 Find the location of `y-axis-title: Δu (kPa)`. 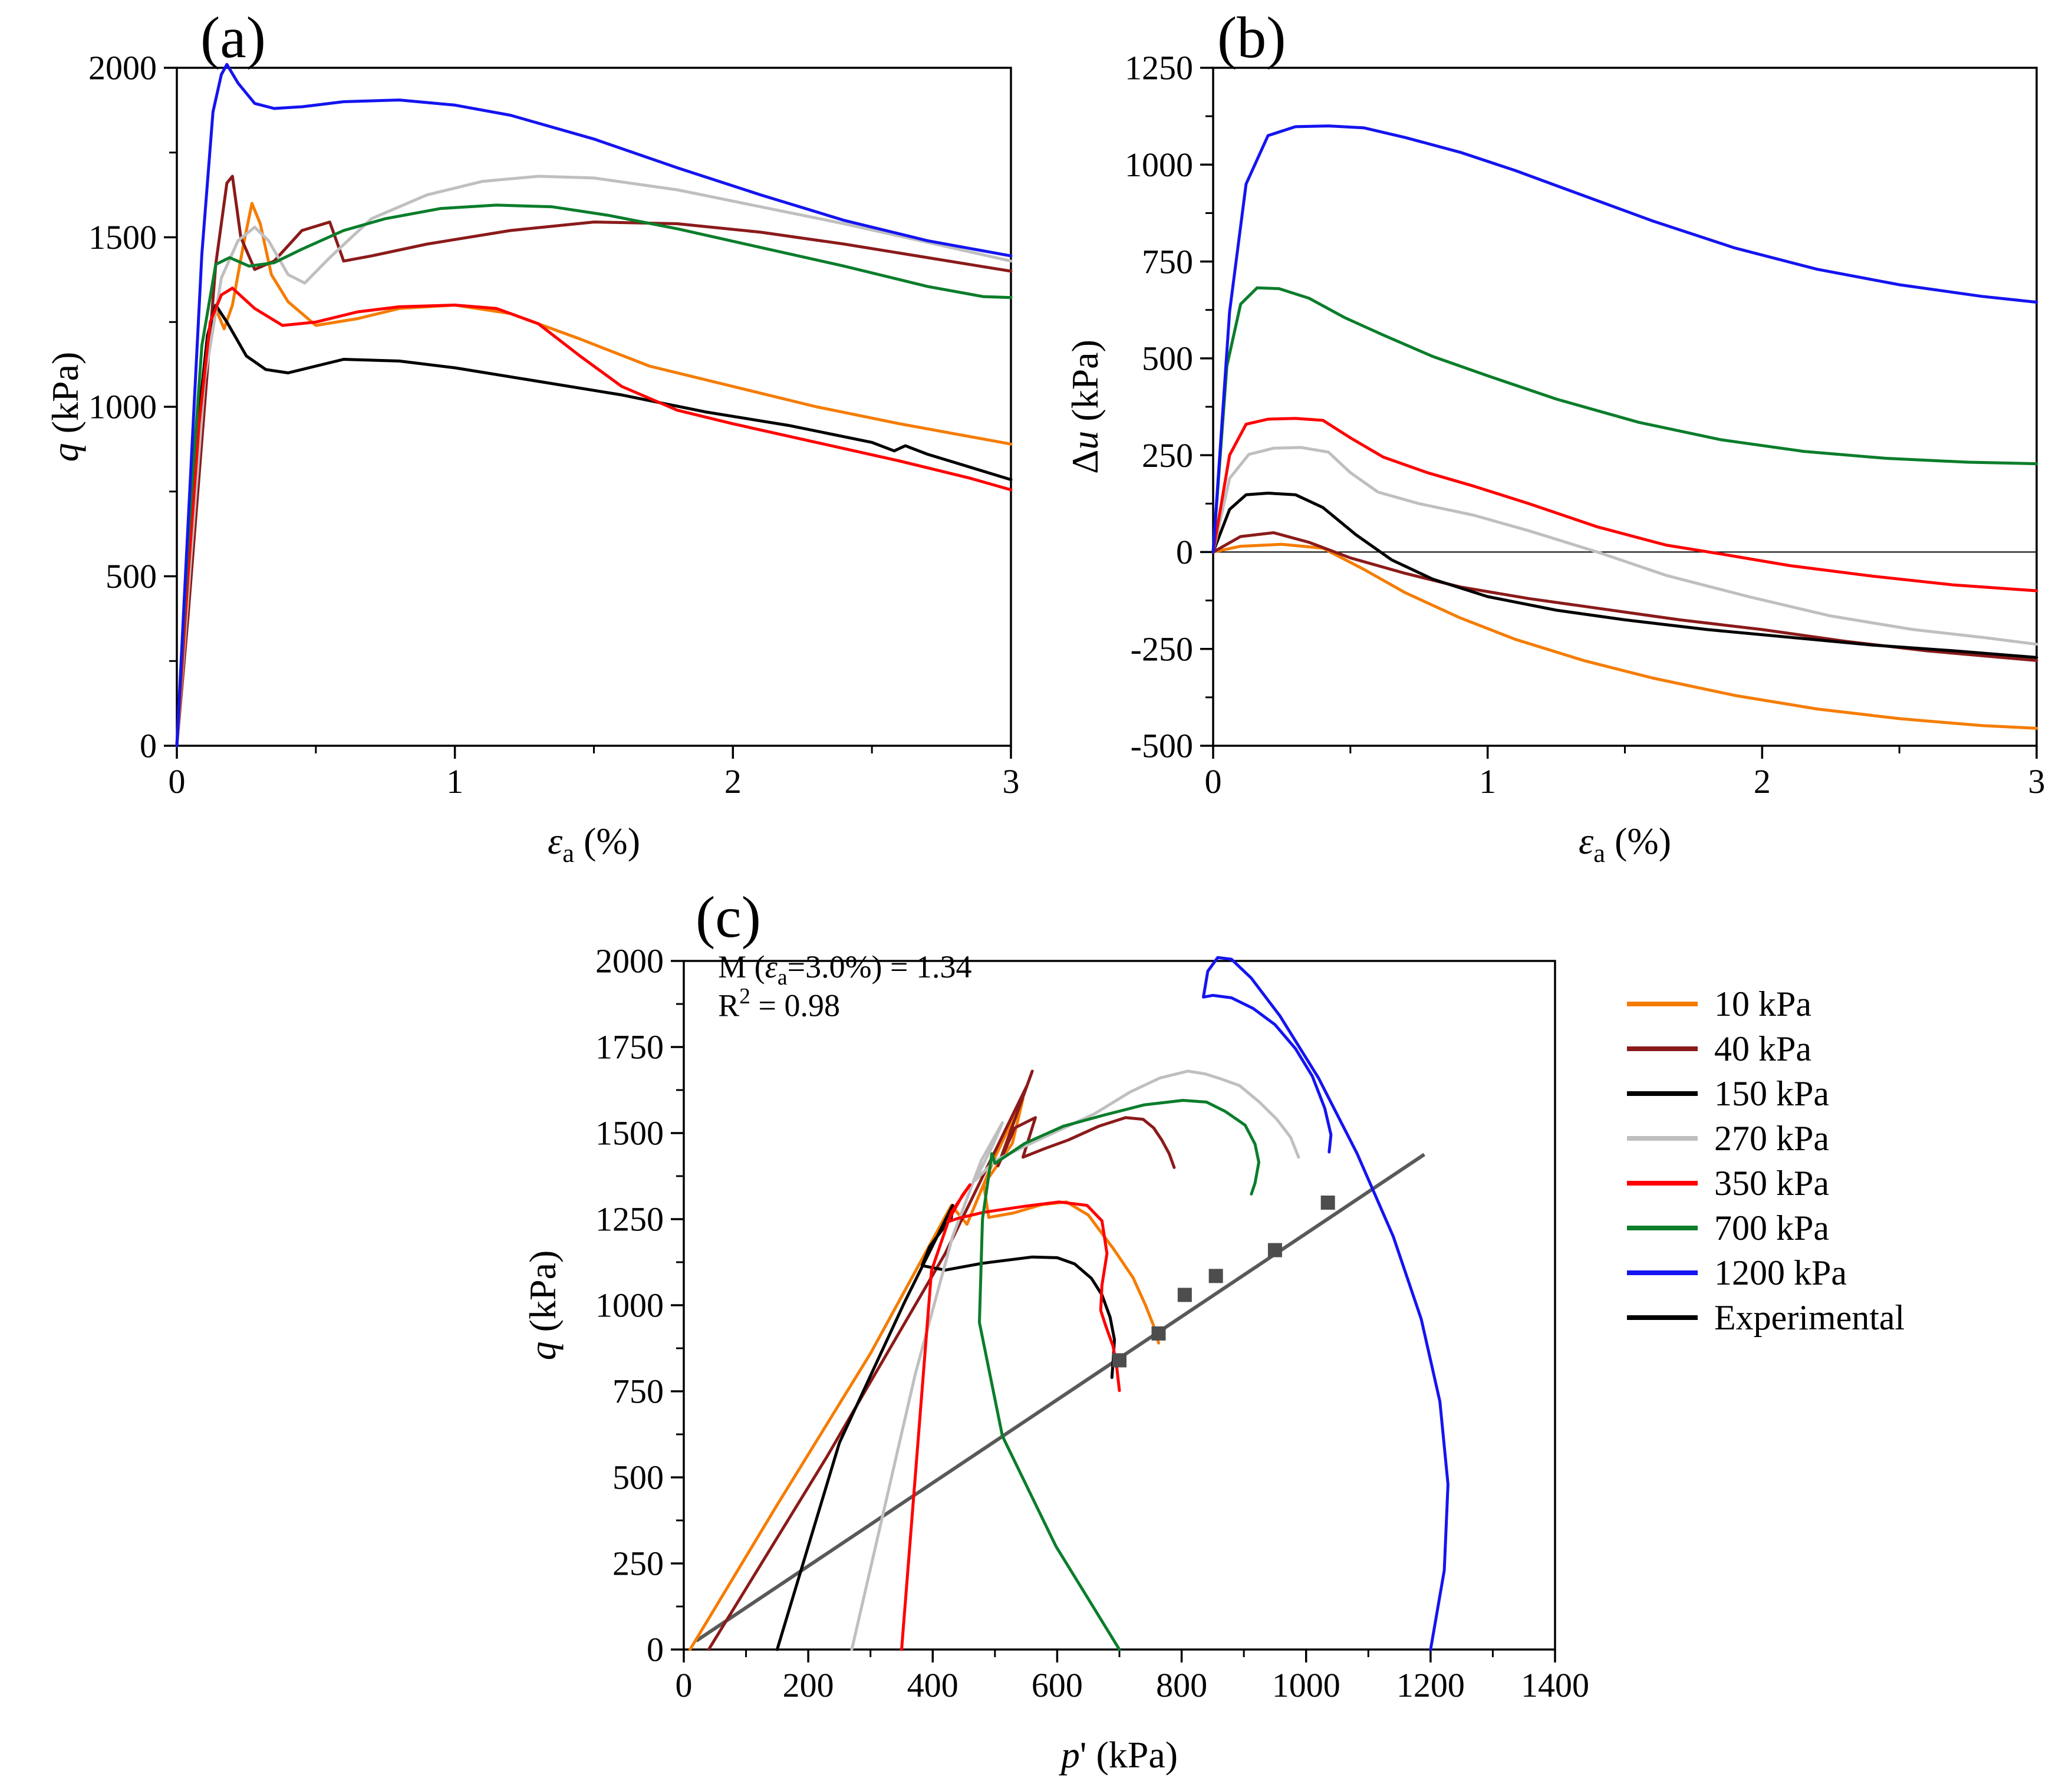

y-axis-title: Δu (kPa) is located at coordinates (1085, 407).